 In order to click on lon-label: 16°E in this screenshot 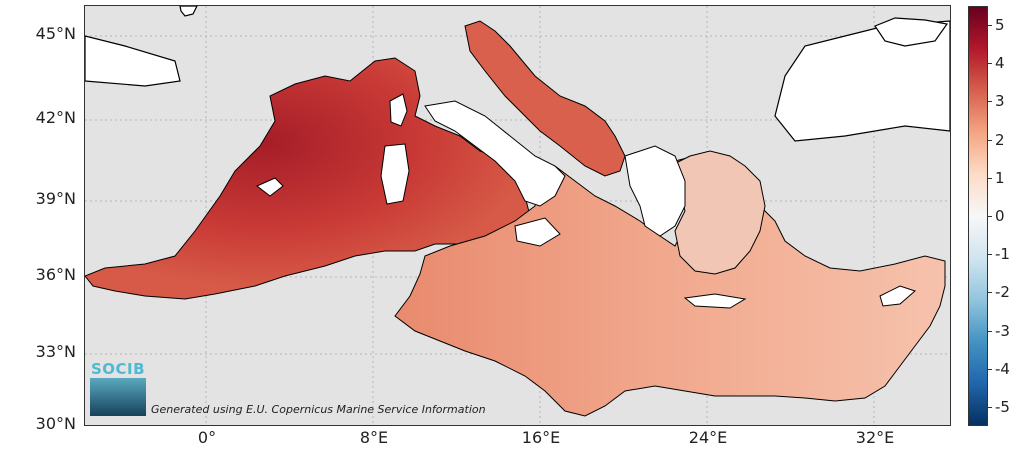, I will do `click(541, 437)`.